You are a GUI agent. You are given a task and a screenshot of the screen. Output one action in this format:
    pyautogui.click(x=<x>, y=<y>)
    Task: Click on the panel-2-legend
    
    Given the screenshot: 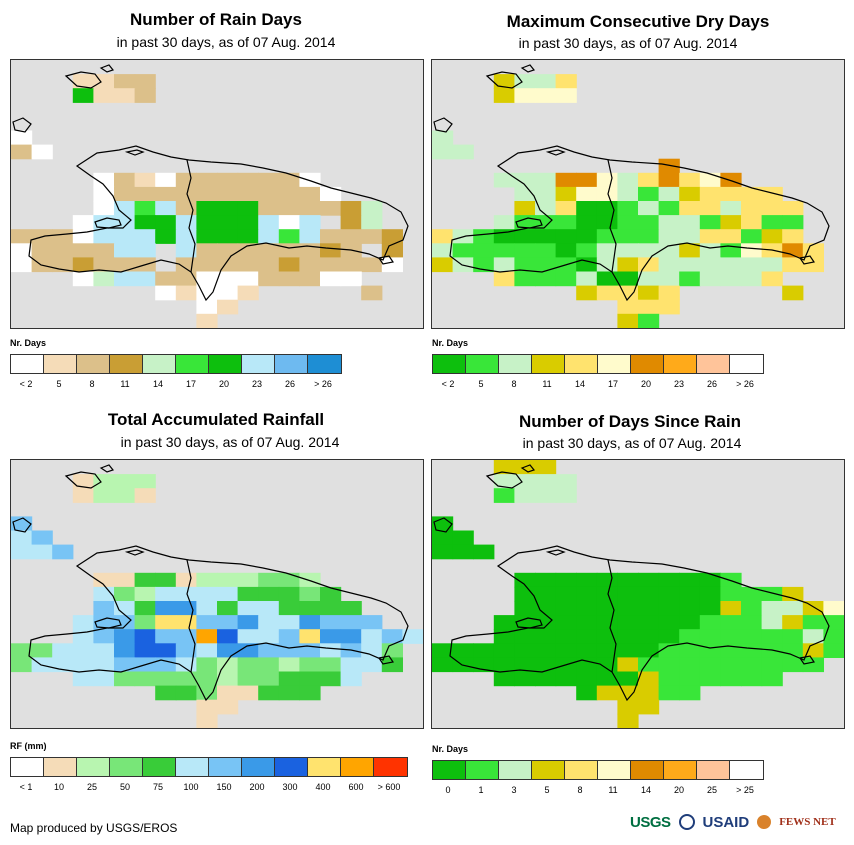 What is the action you would take?
    pyautogui.click(x=598, y=364)
    